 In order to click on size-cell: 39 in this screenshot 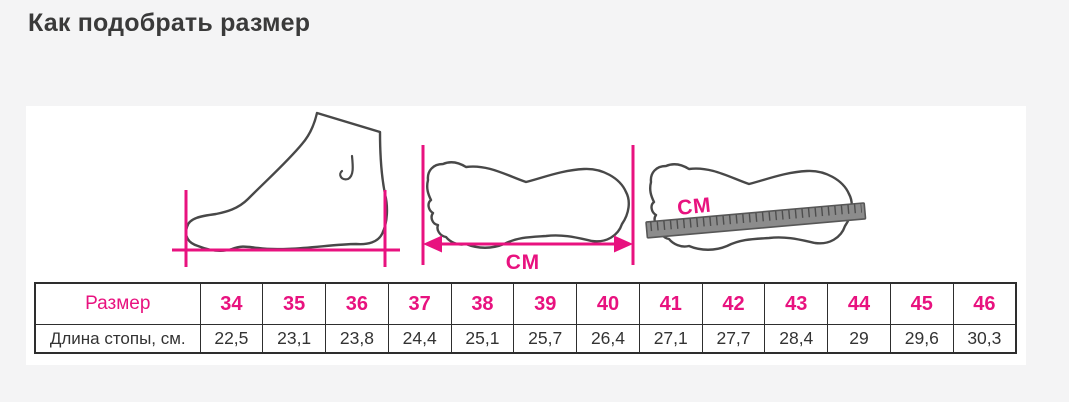, I will do `click(545, 303)`.